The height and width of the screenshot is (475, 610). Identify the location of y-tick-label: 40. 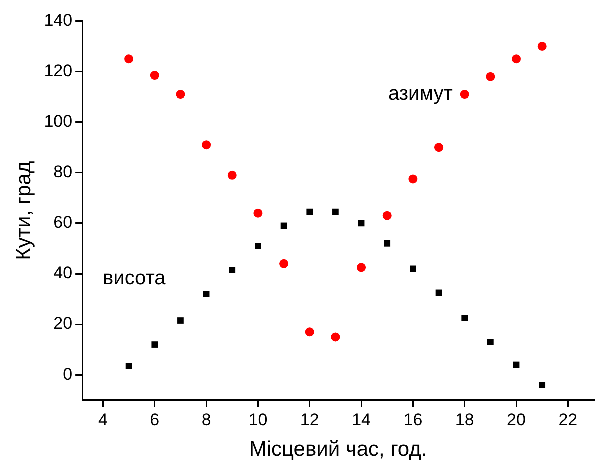
(63, 273).